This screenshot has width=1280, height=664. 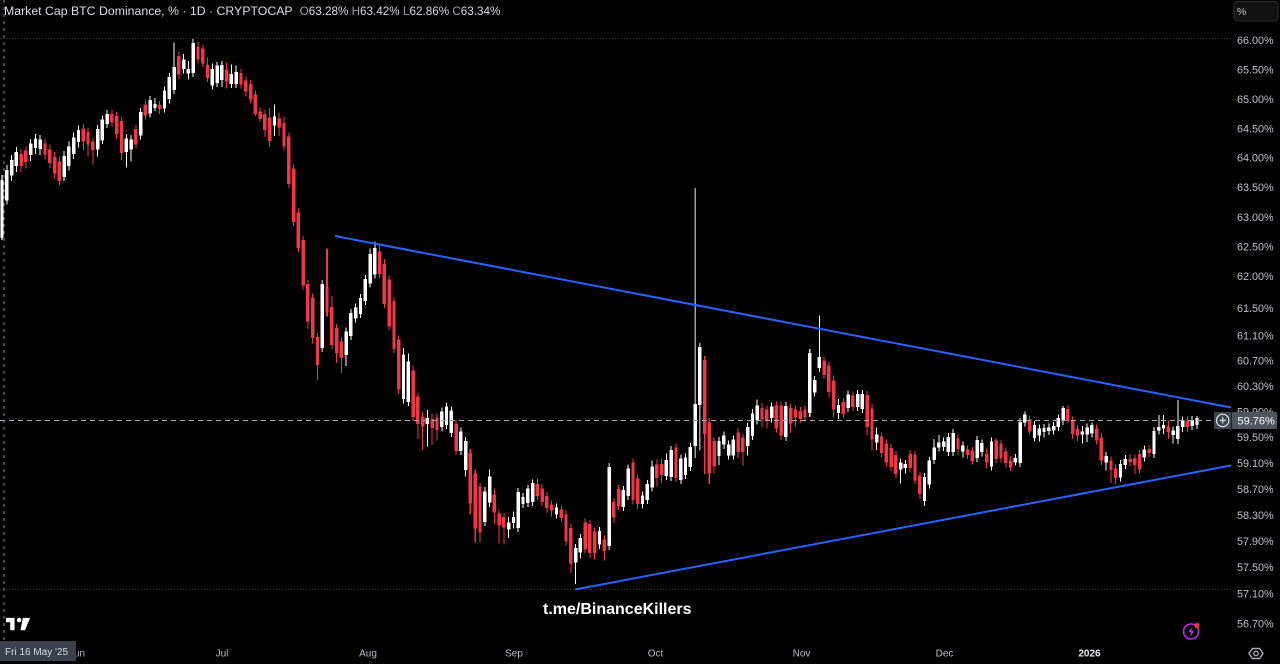 I want to click on svg-text: Dec, so click(x=945, y=654).